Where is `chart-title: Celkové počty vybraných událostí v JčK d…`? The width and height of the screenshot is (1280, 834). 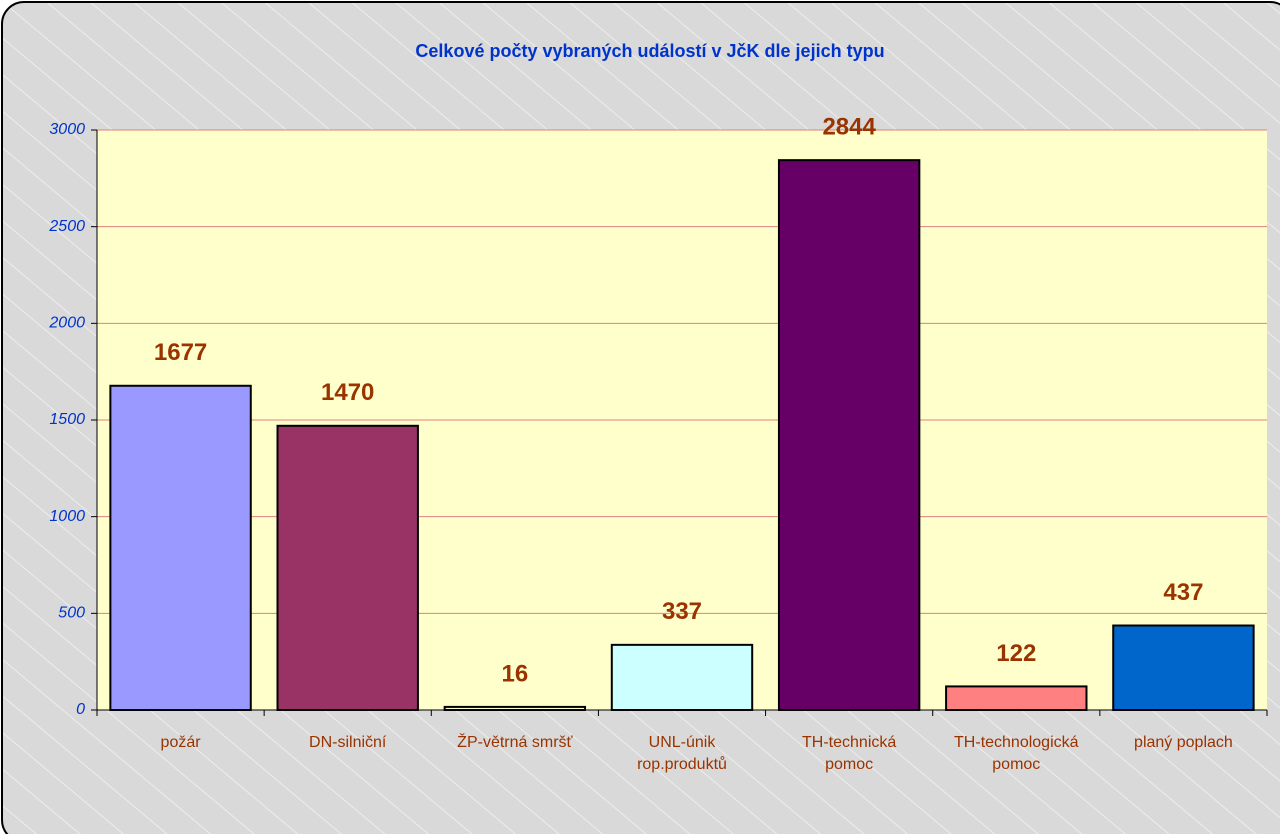 chart-title: Celkové počty vybraných událostí v JčK d… is located at coordinates (649, 51).